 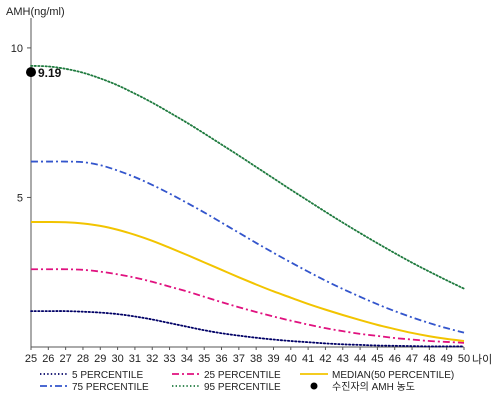 I want to click on x-axis-label: 나이, so click(x=482, y=359).